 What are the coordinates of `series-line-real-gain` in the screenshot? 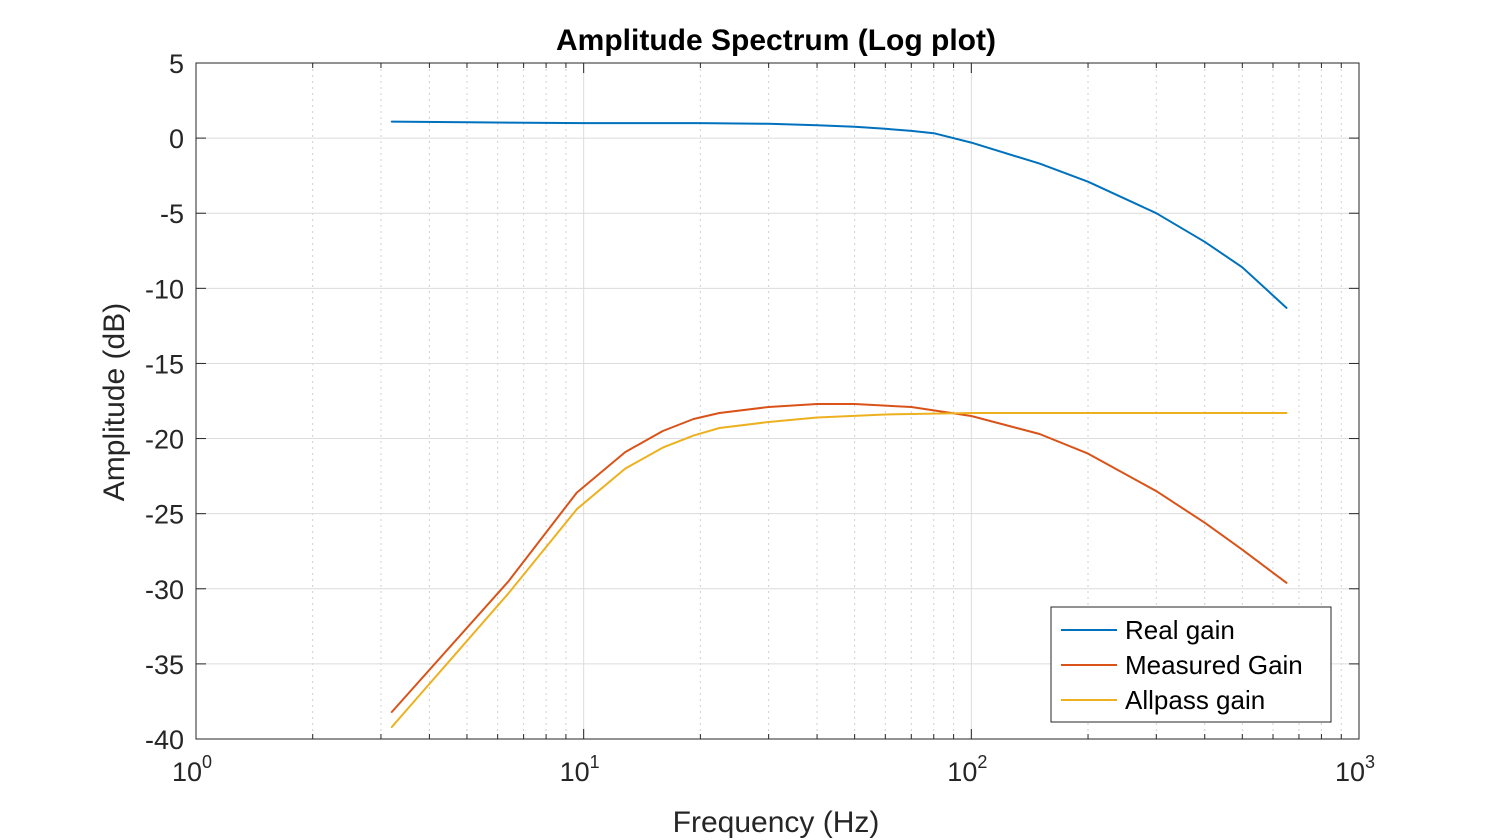 It's located at (839, 214).